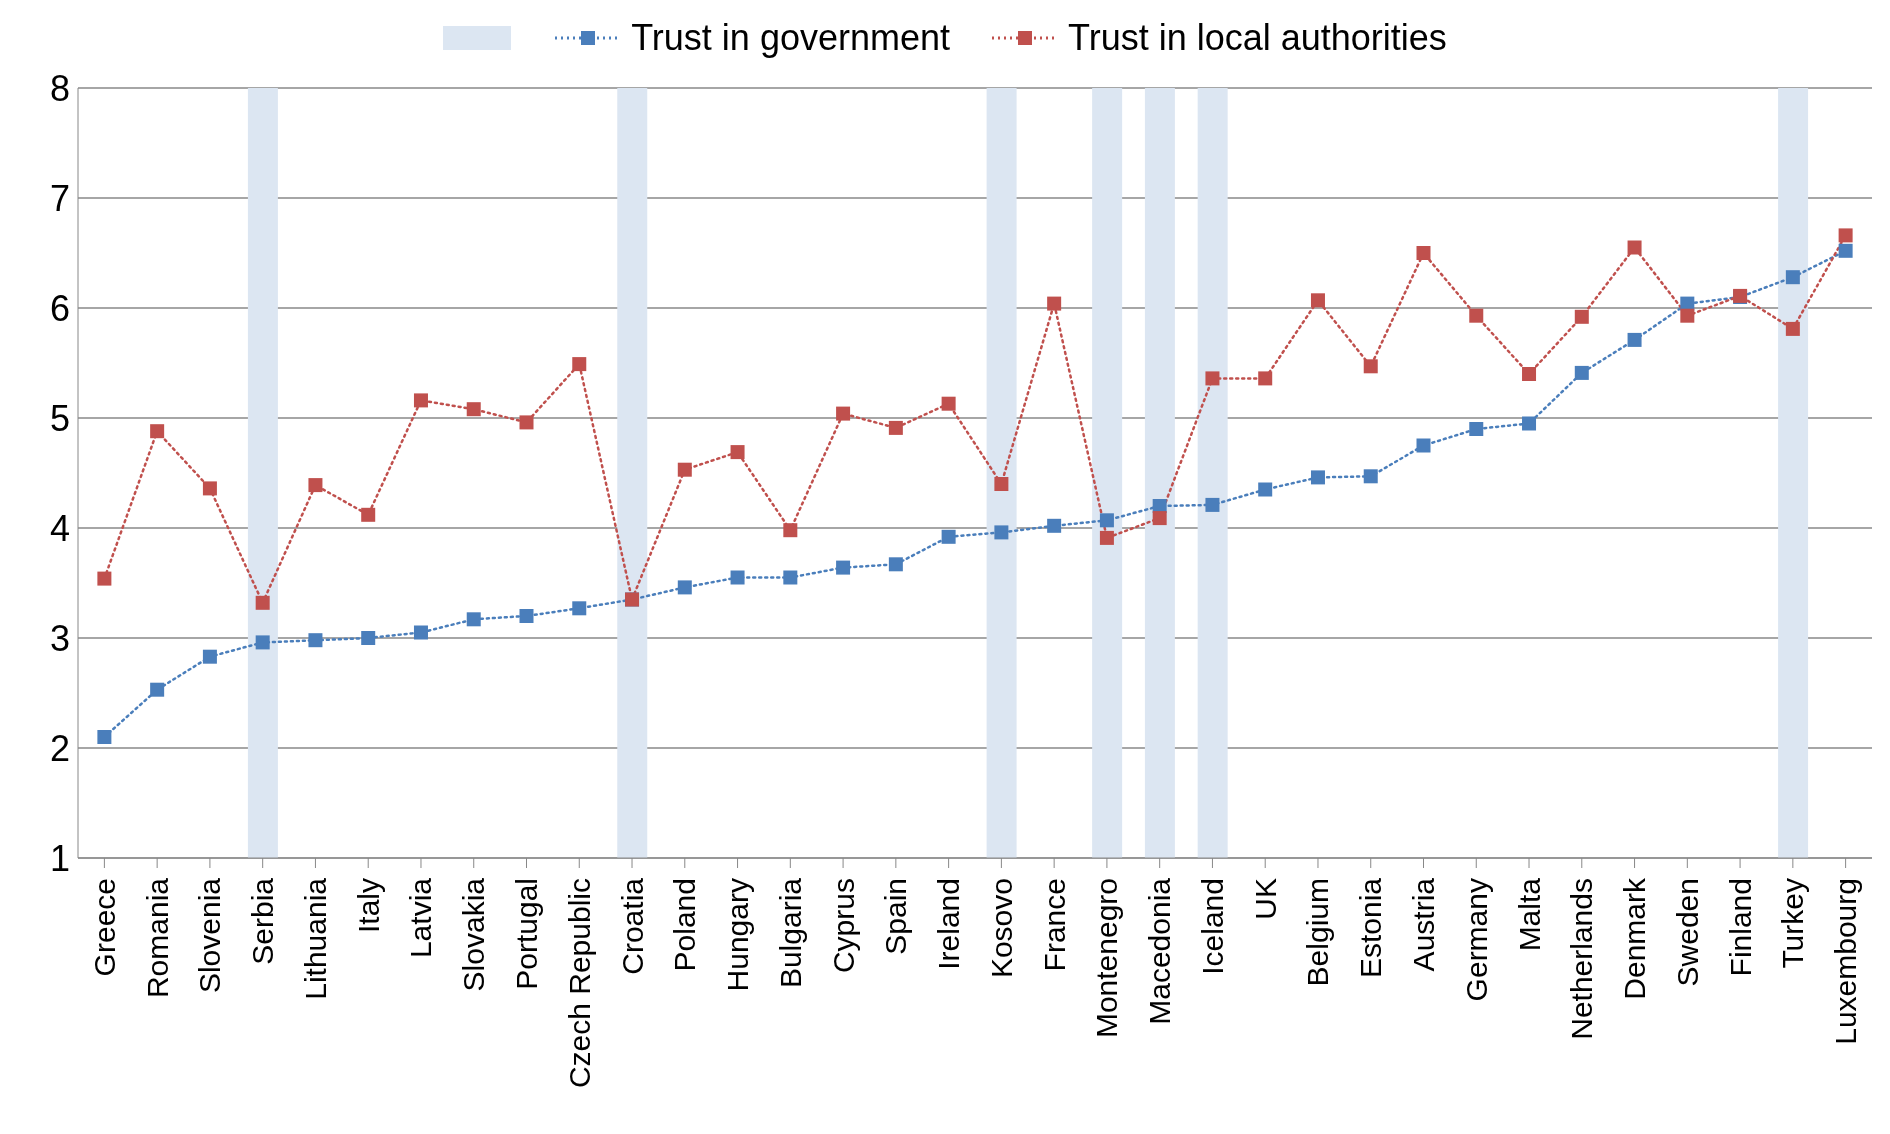 This screenshot has height=1134, width=1890. What do you see at coordinates (59, 198) in the screenshot?
I see `y-tick-label: 7` at bounding box center [59, 198].